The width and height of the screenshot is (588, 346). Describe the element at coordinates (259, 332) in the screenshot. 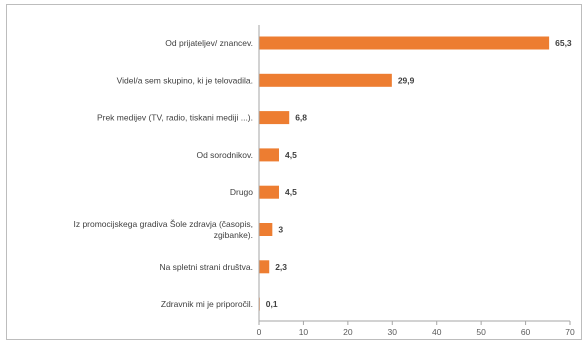

I see `x-tick-label: 0` at that location.